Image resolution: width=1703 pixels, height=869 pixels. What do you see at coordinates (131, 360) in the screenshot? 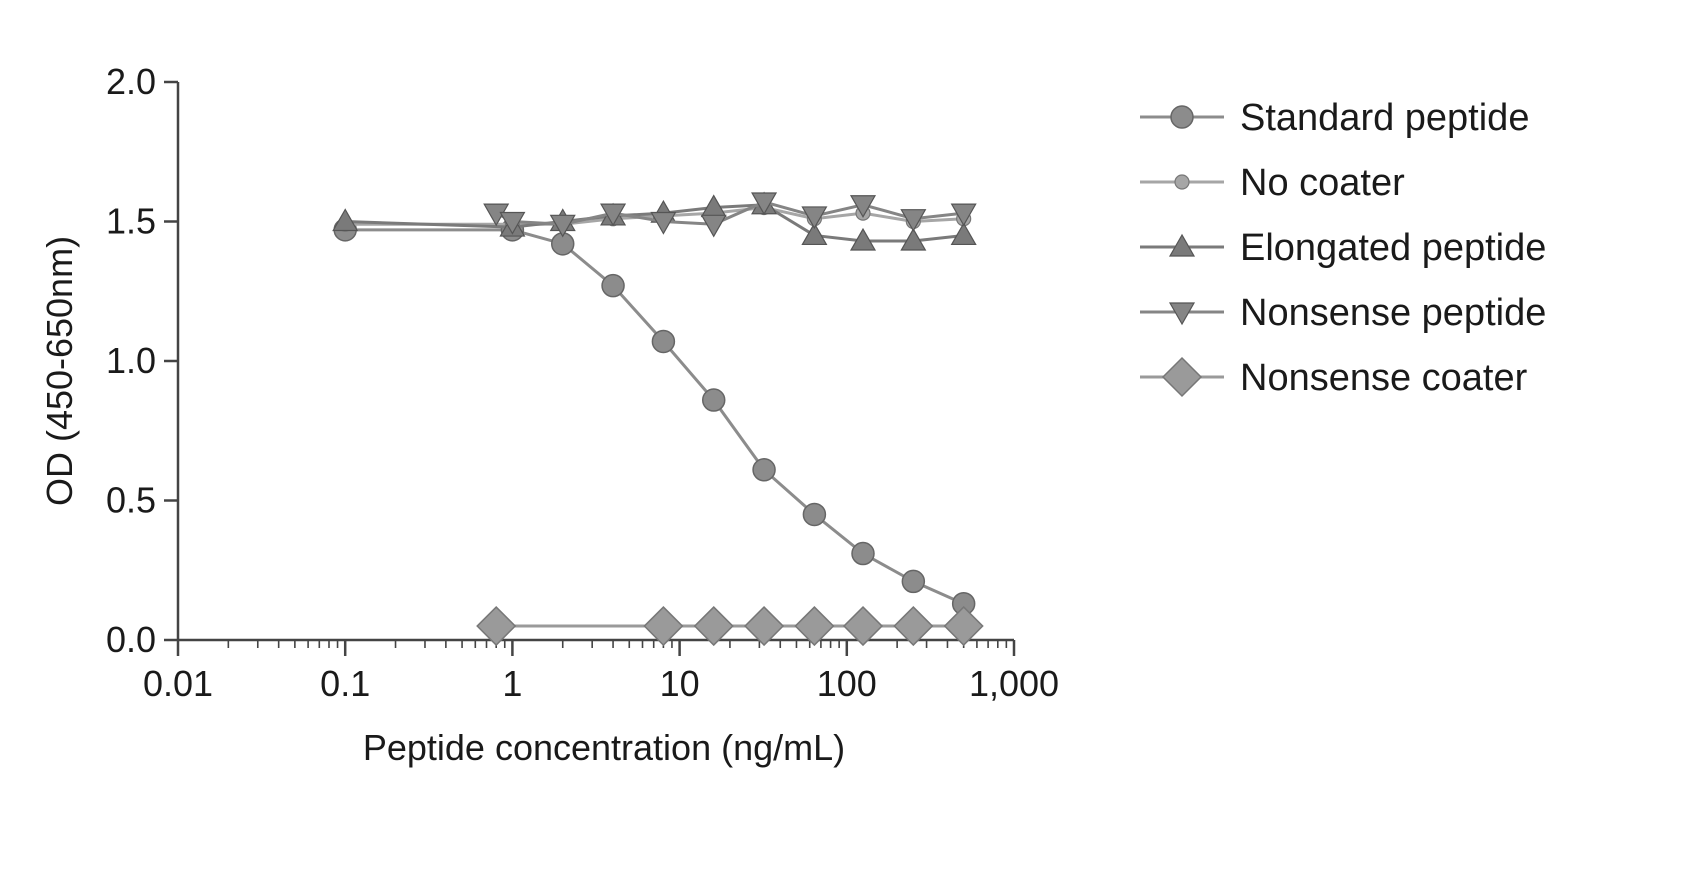
I see `y-tick-label: 1.0` at bounding box center [131, 360].